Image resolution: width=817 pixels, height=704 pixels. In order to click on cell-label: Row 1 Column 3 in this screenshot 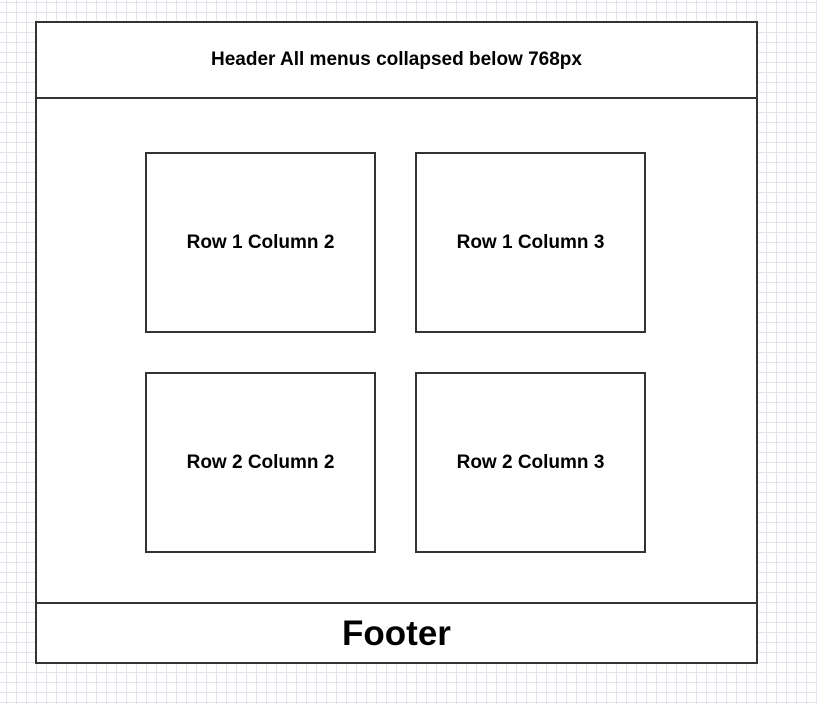, I will do `click(530, 242)`.